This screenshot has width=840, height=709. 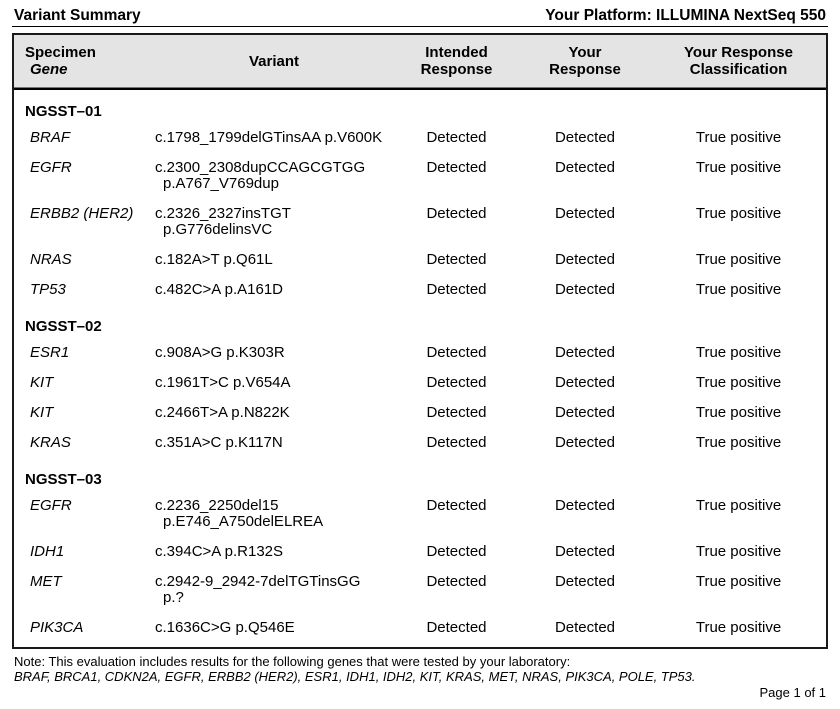 What do you see at coordinates (84, 61) in the screenshot?
I see `header-specimen-gene: Specimen Gene` at bounding box center [84, 61].